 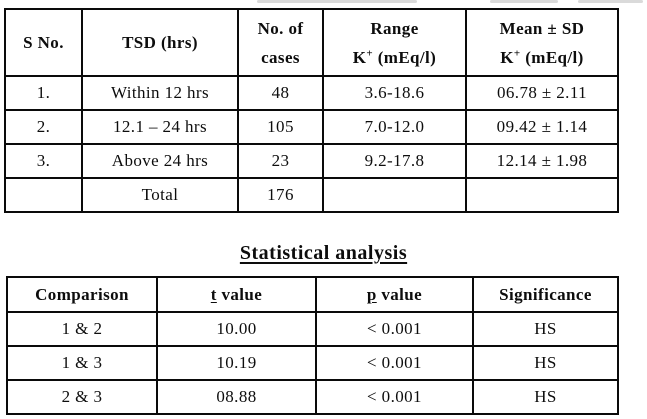 I want to click on total-label-cell: Total, so click(x=160, y=195).